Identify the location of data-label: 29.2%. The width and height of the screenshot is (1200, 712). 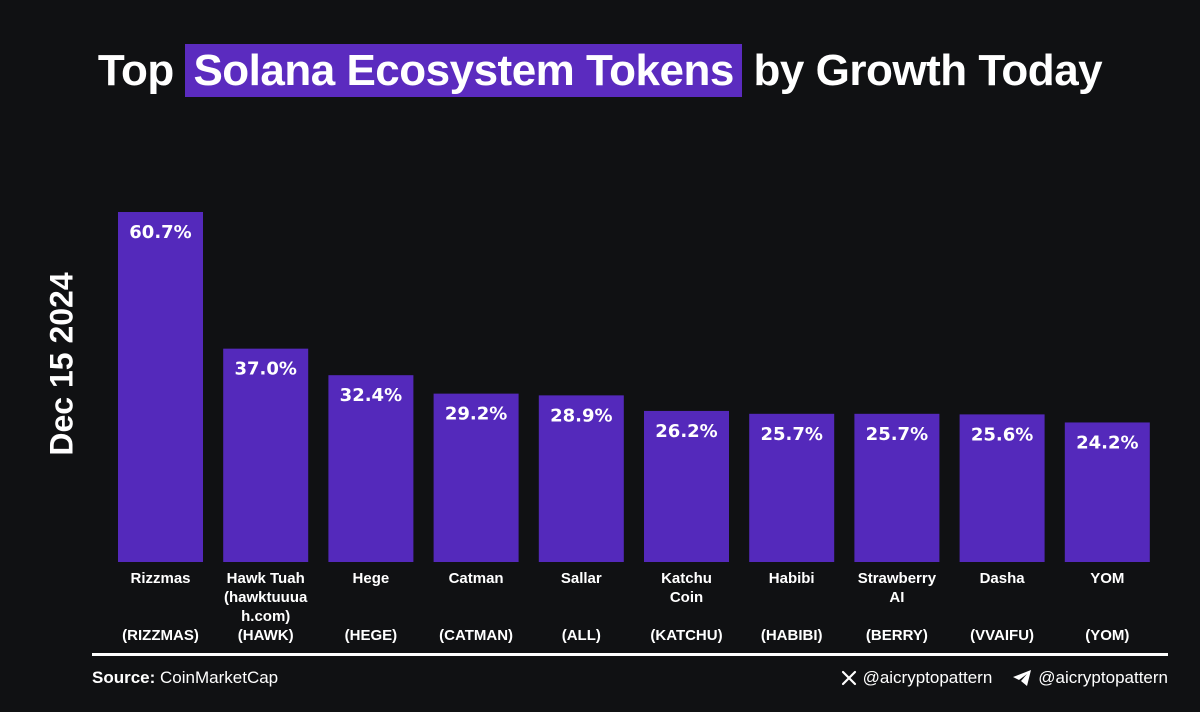
(476, 414).